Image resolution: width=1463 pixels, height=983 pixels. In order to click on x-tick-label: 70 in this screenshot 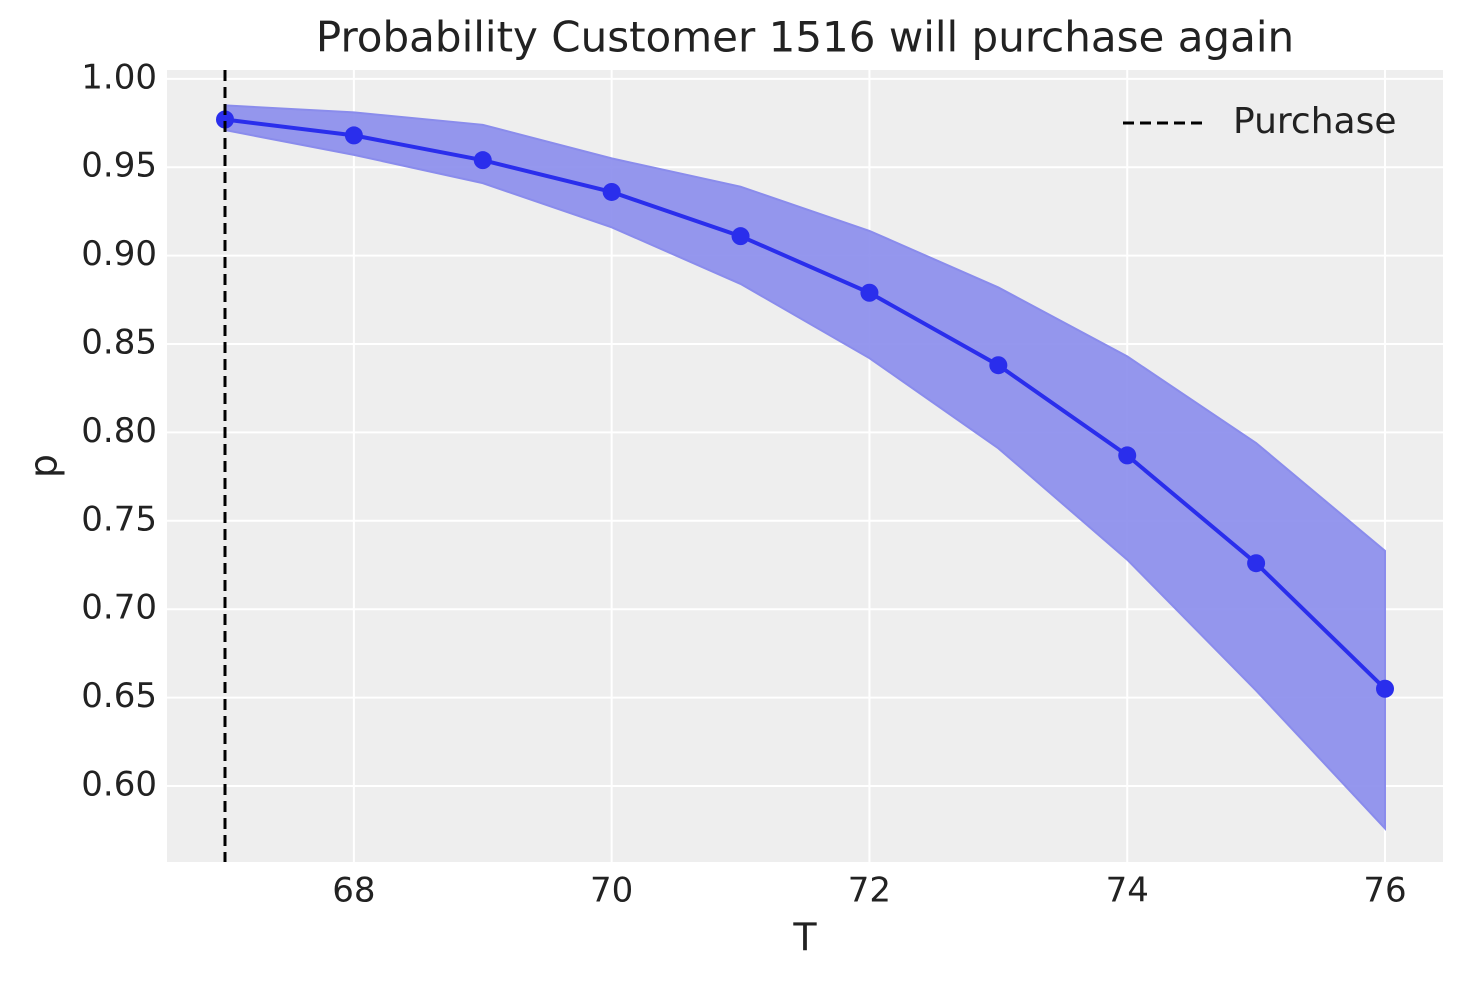, I will do `click(611, 891)`.